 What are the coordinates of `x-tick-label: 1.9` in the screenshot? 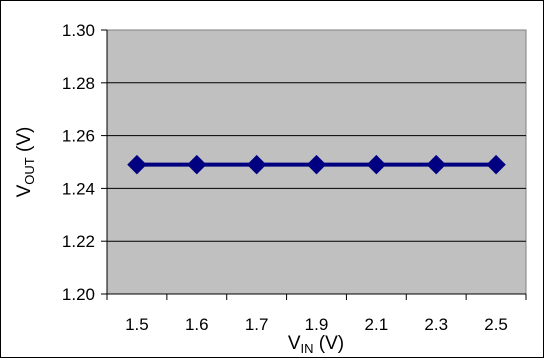 It's located at (317, 324).